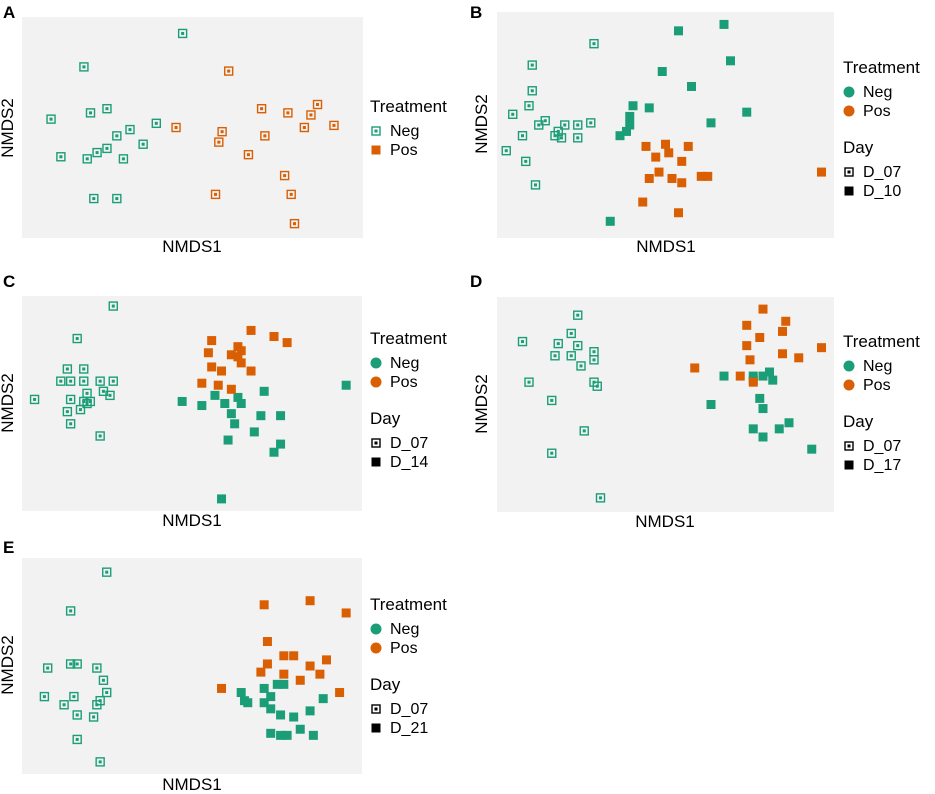  I want to click on panel-c-y-axis-label: NMDS2, so click(8, 403).